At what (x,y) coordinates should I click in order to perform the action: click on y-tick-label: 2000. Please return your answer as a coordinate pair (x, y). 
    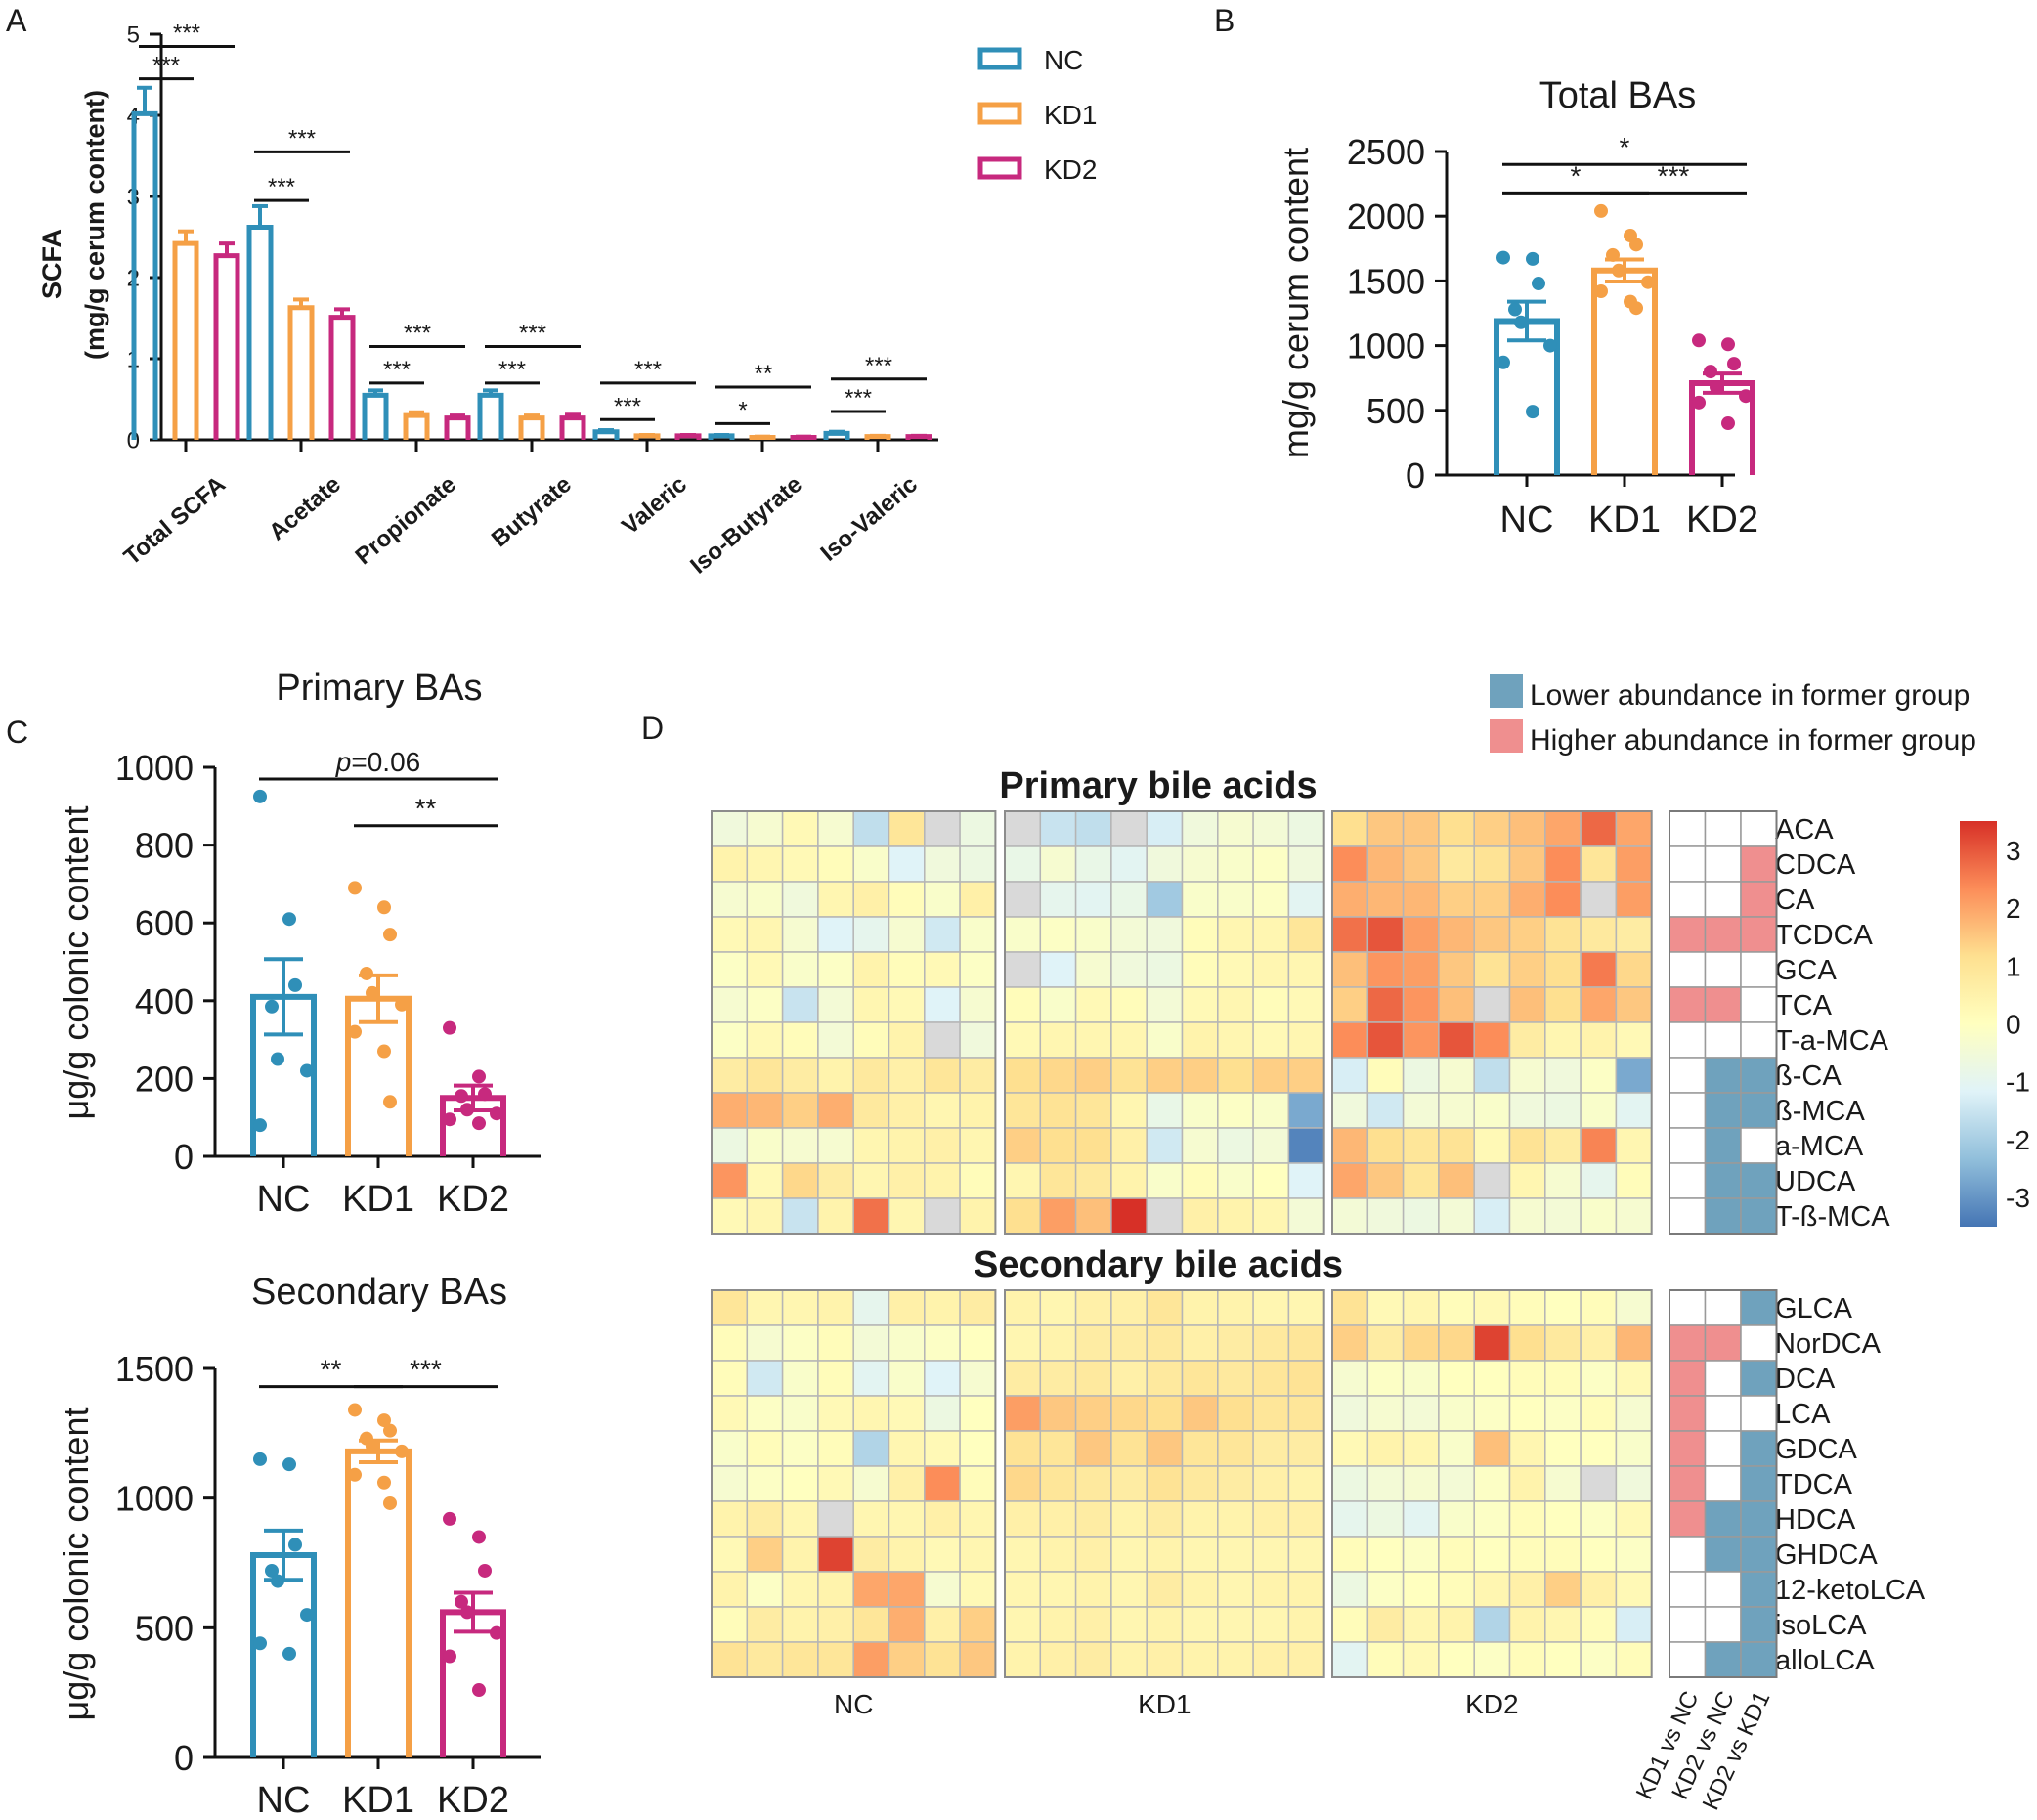
    Looking at the image, I should click on (1386, 216).